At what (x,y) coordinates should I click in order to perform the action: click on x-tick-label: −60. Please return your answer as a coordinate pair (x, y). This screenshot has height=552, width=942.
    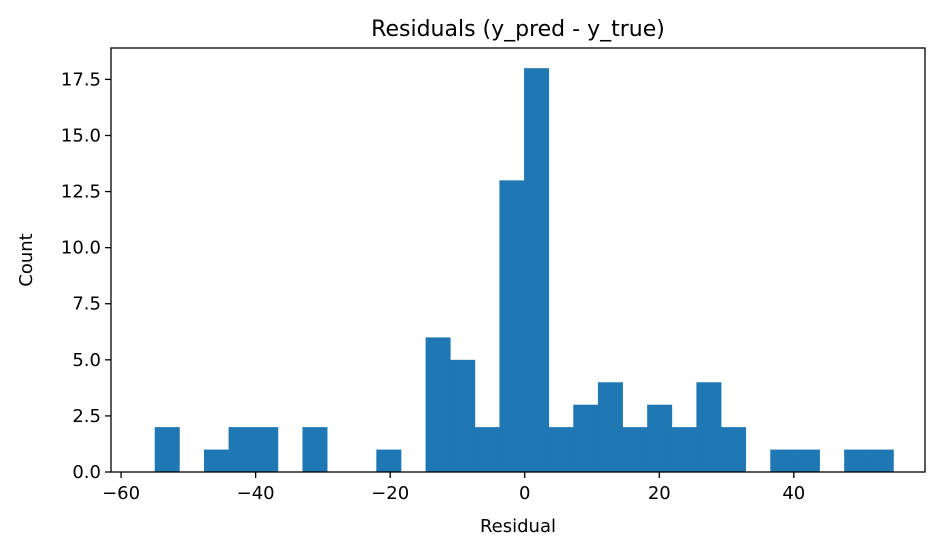
    Looking at the image, I should click on (121, 493).